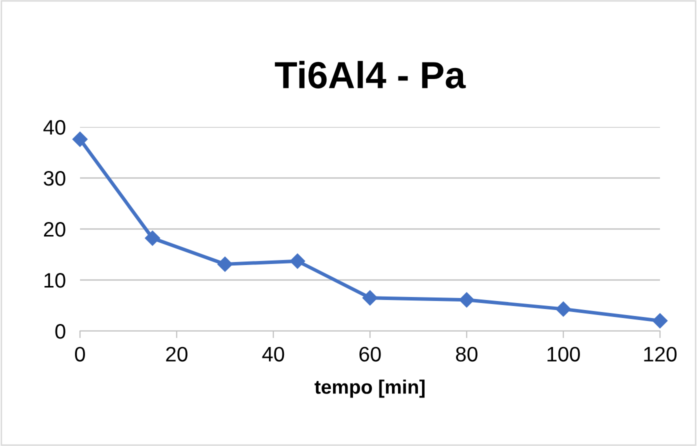 Image resolution: width=697 pixels, height=446 pixels. What do you see at coordinates (273, 354) in the screenshot?
I see `x-tick-label: 40` at bounding box center [273, 354].